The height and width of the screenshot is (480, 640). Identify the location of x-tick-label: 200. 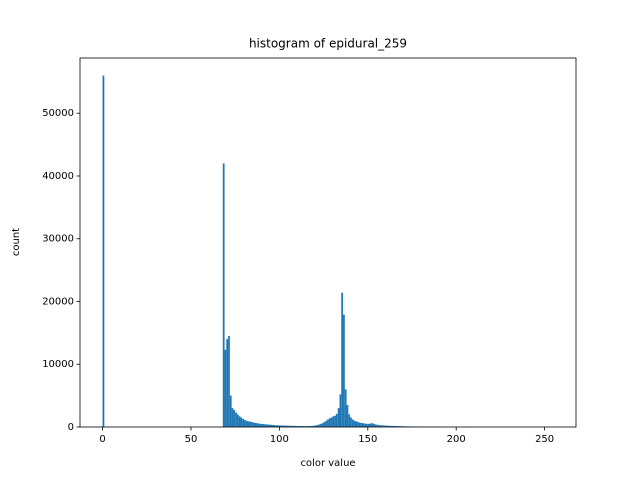
(456, 439).